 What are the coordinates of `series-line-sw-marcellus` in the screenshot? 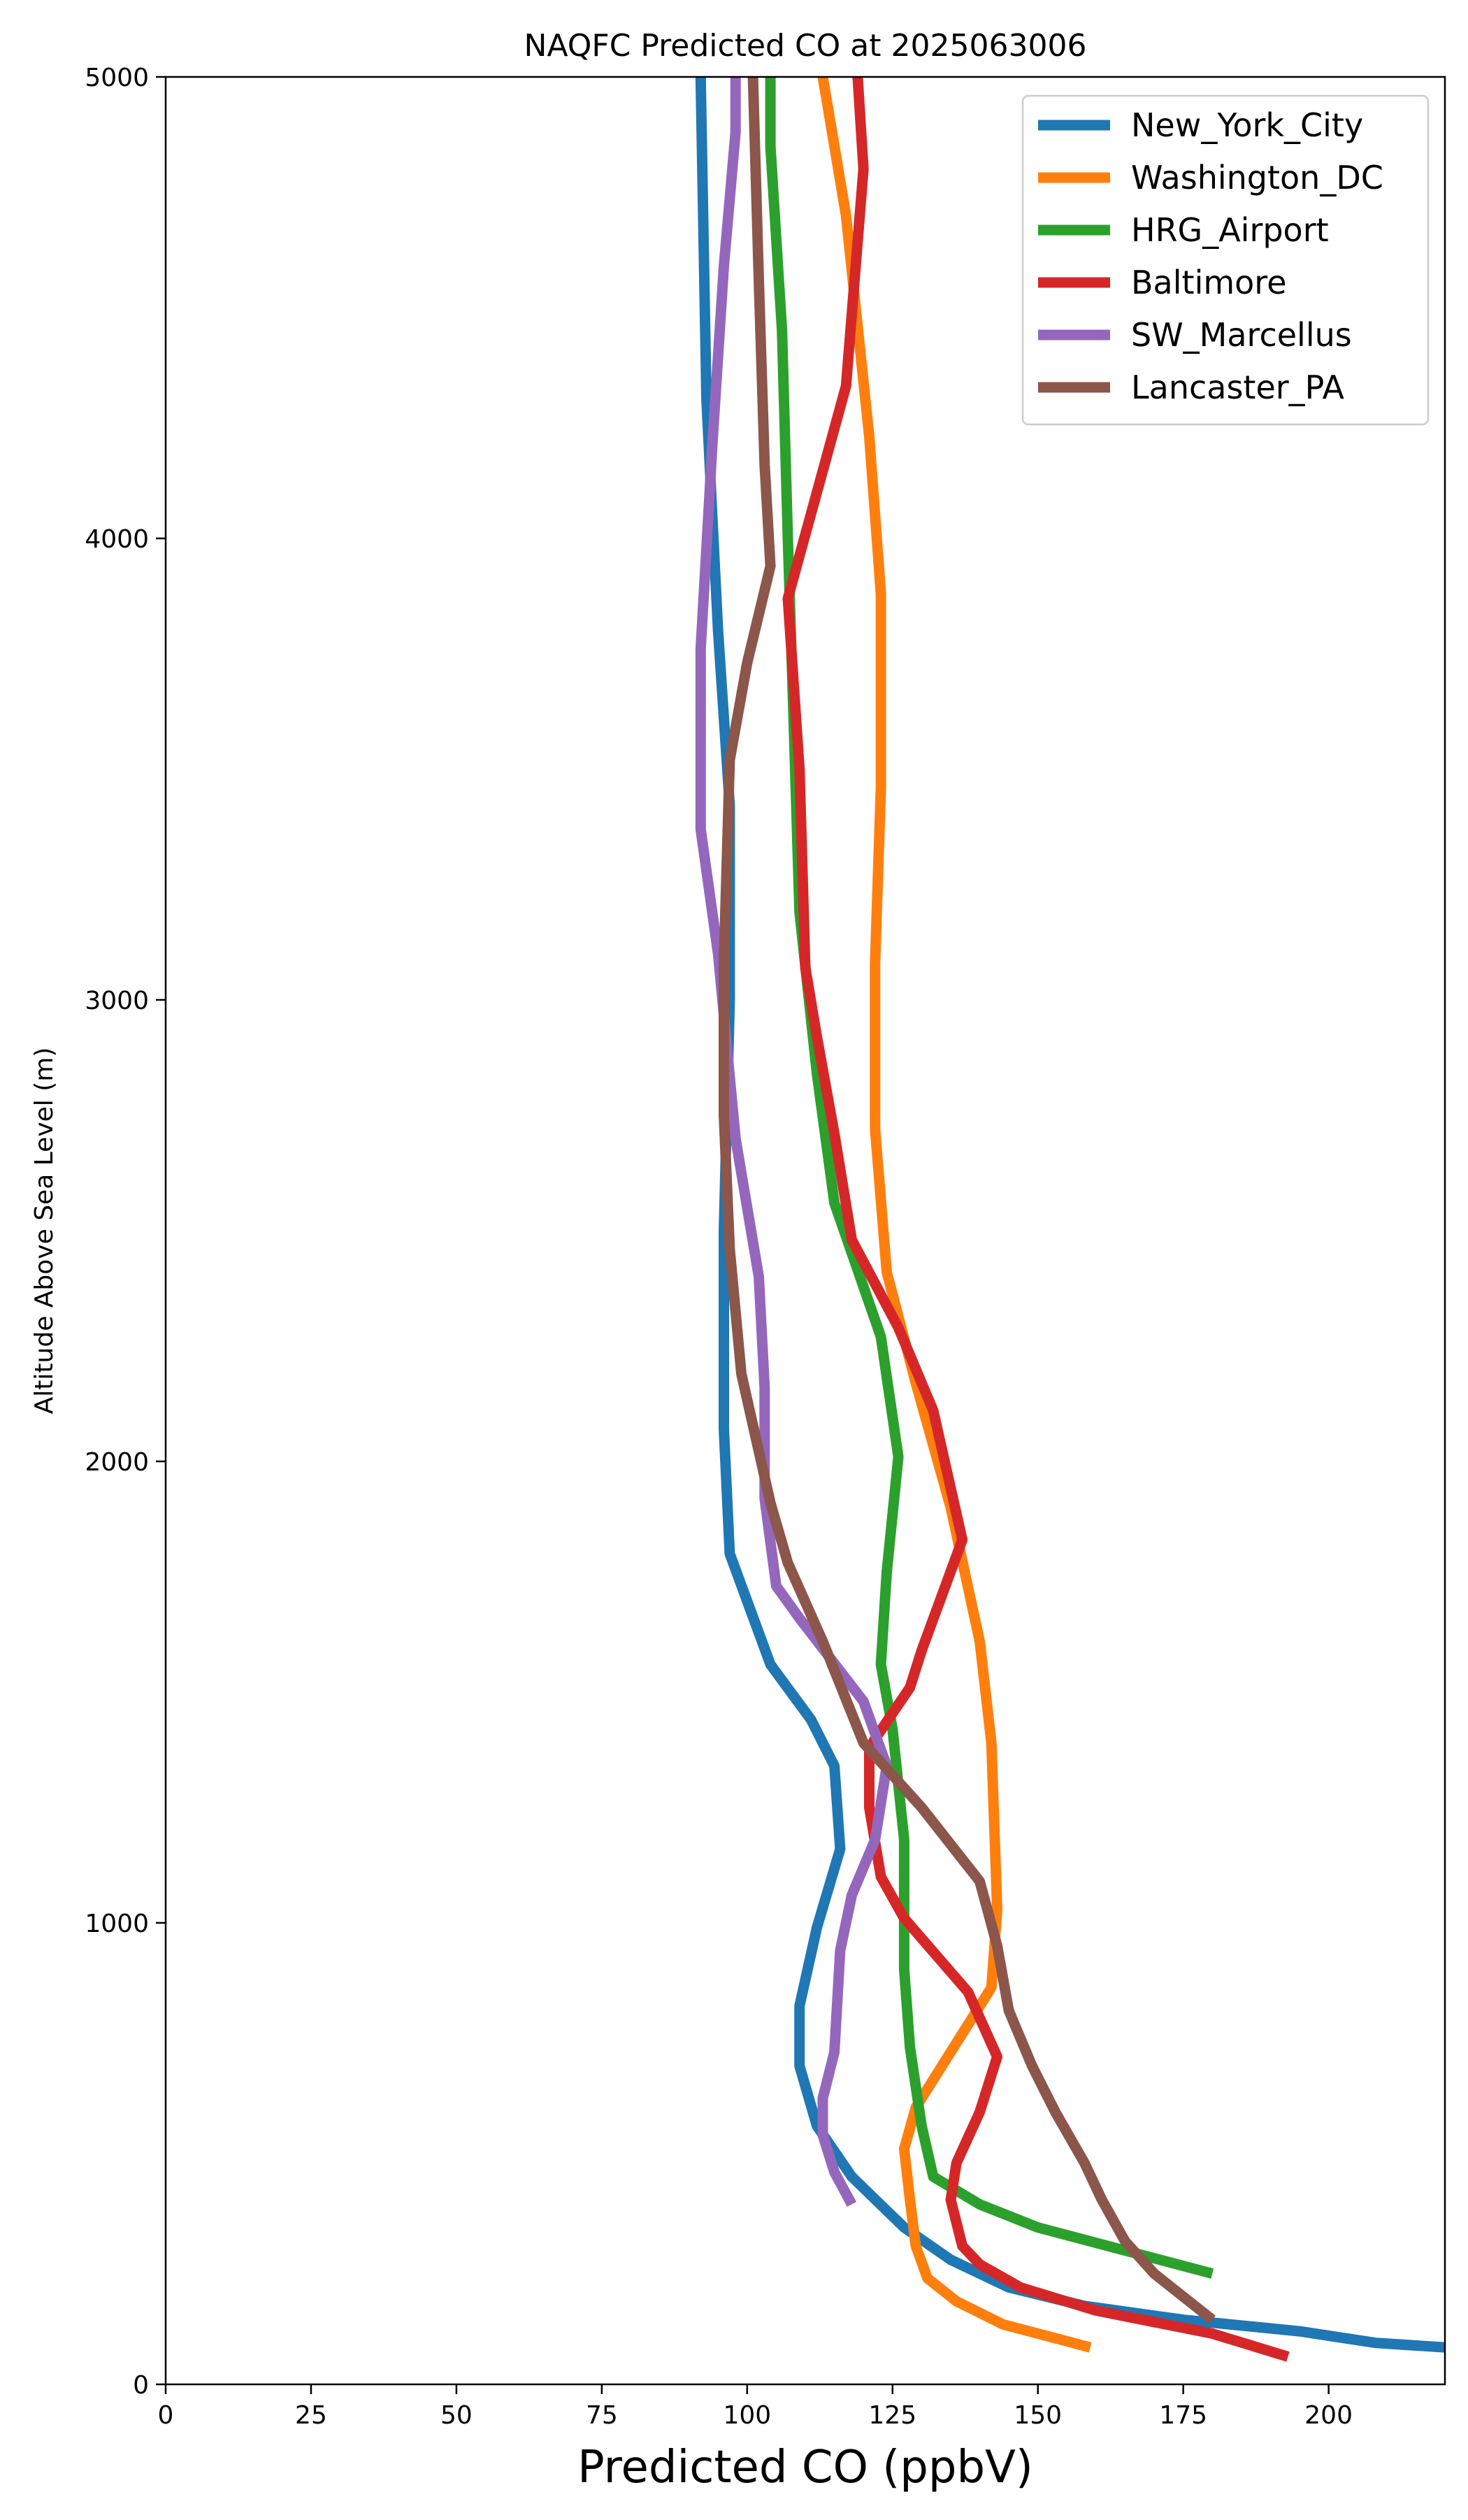 It's located at (793, 1142).